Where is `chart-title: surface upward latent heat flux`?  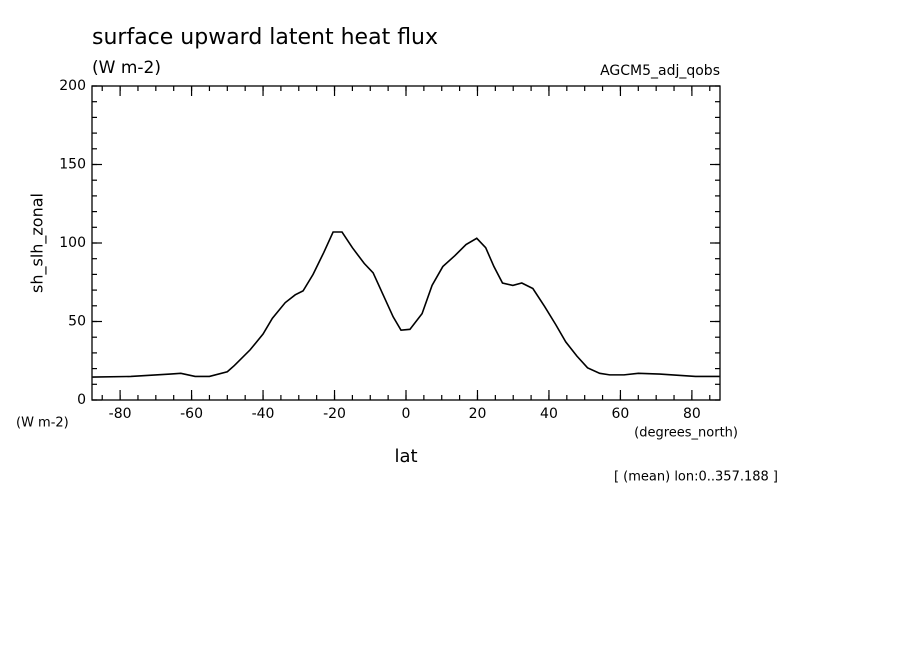
chart-title: surface upward latent heat flux is located at coordinates (265, 37).